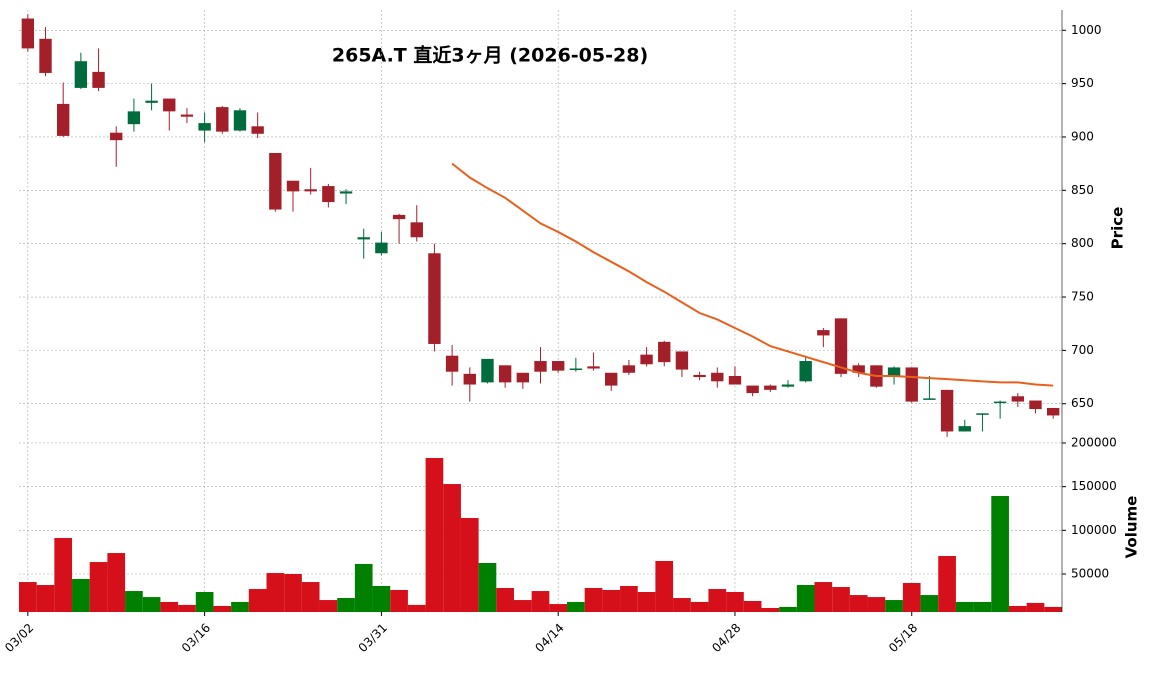  Describe the element at coordinates (1082, 350) in the screenshot. I see `y-tick-label: 700` at that location.